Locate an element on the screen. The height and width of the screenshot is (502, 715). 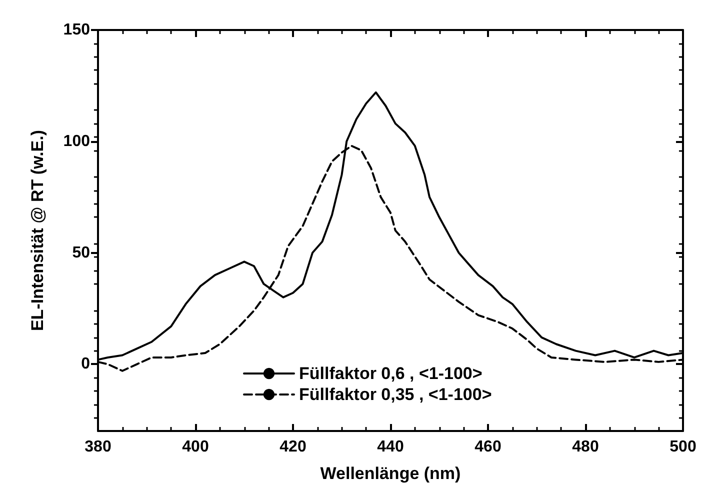
x-tick-label: 440 is located at coordinates (390, 447).